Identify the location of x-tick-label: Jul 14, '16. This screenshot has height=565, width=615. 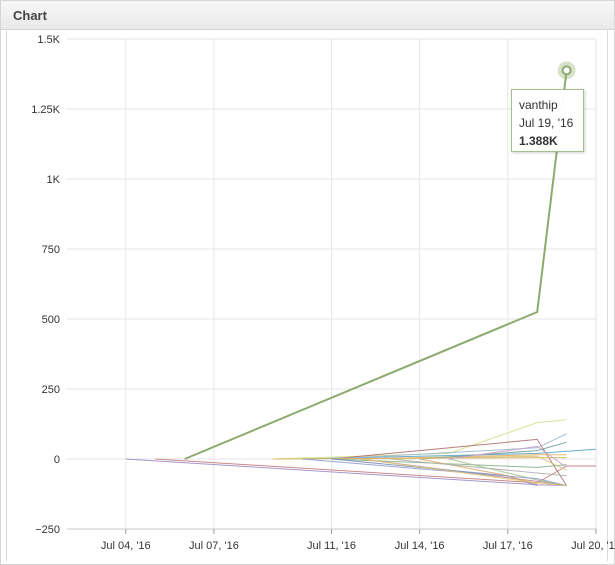
(420, 546).